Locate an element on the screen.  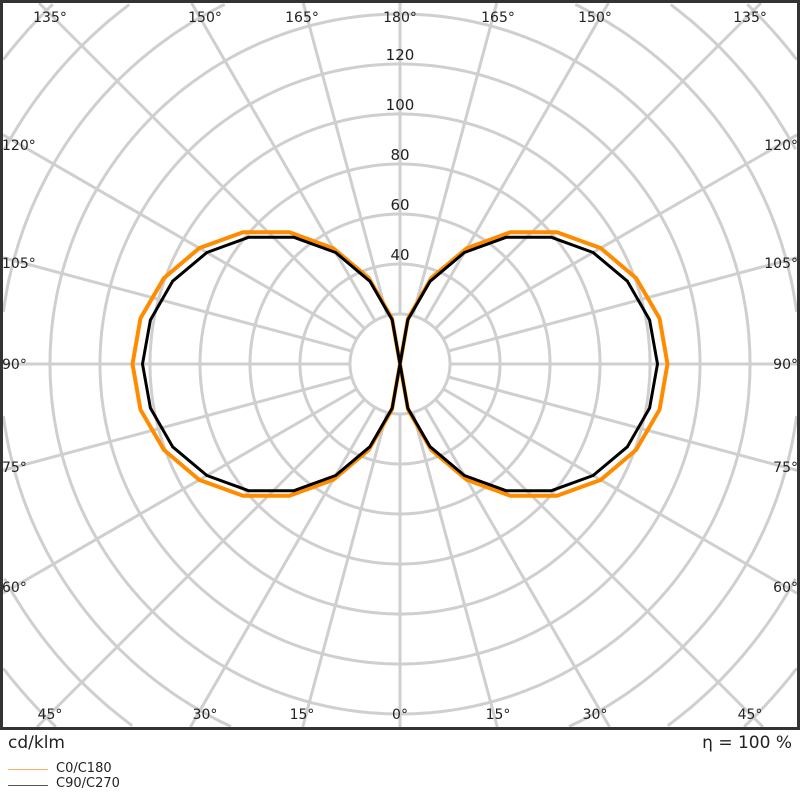
angle-label-left: 75° is located at coordinates (14, 468).